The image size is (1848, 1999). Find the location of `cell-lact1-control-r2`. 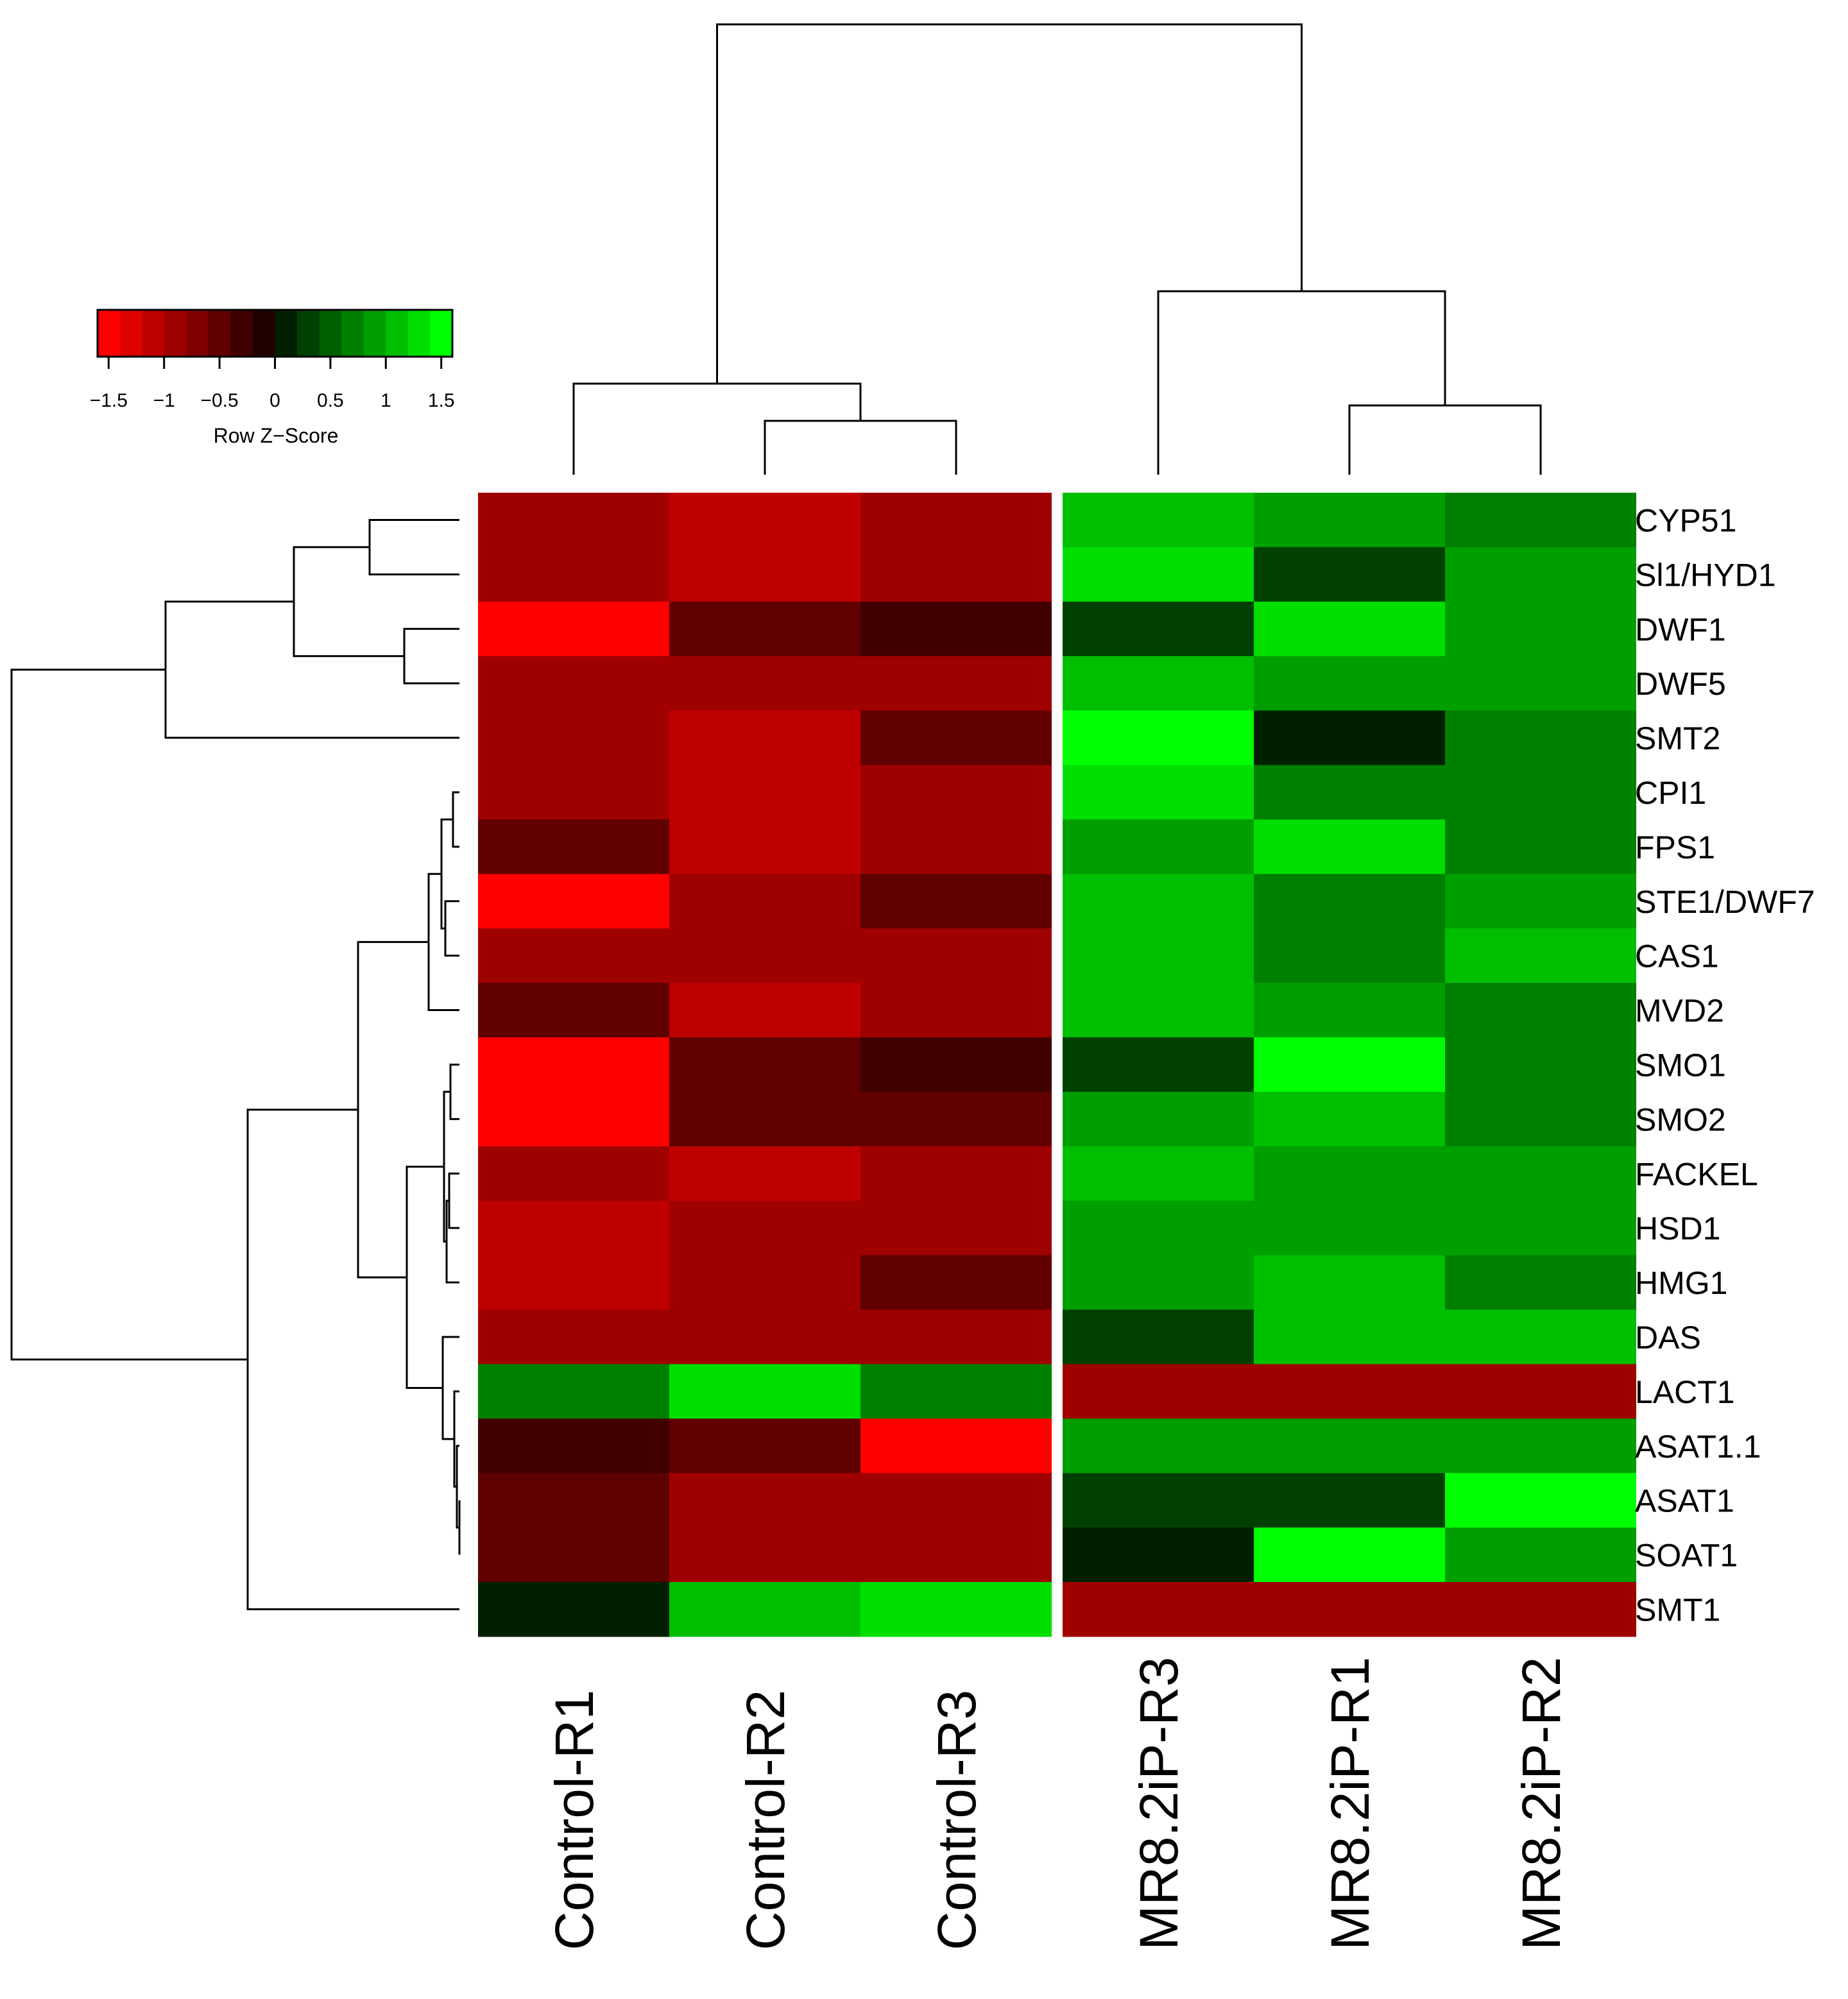

cell-lact1-control-r2 is located at coordinates (765, 1391).